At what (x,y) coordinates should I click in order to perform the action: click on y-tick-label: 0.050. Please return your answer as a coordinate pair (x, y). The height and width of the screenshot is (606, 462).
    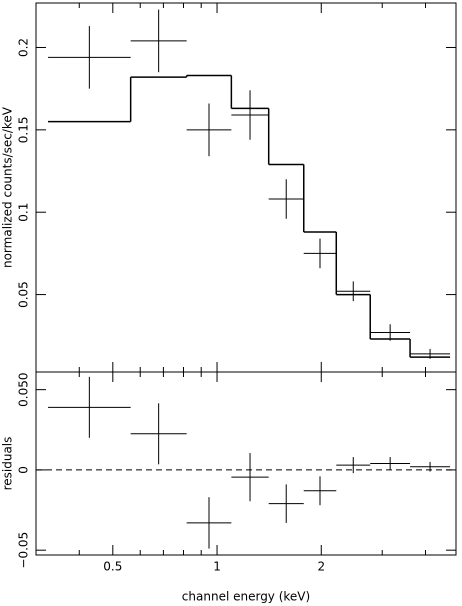
    Looking at the image, I should click on (24, 389).